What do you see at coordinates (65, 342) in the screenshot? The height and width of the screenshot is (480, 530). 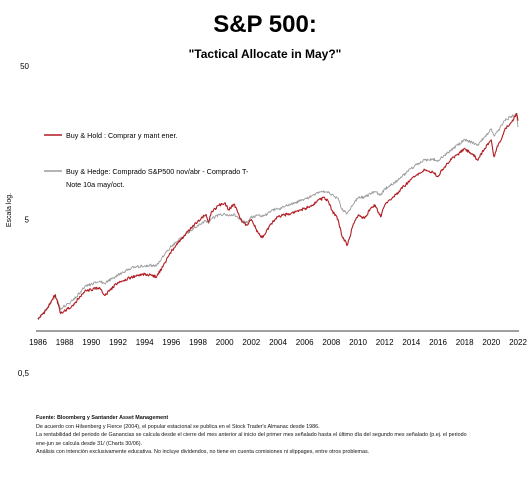 I see `x-tick-label: 1988` at bounding box center [65, 342].